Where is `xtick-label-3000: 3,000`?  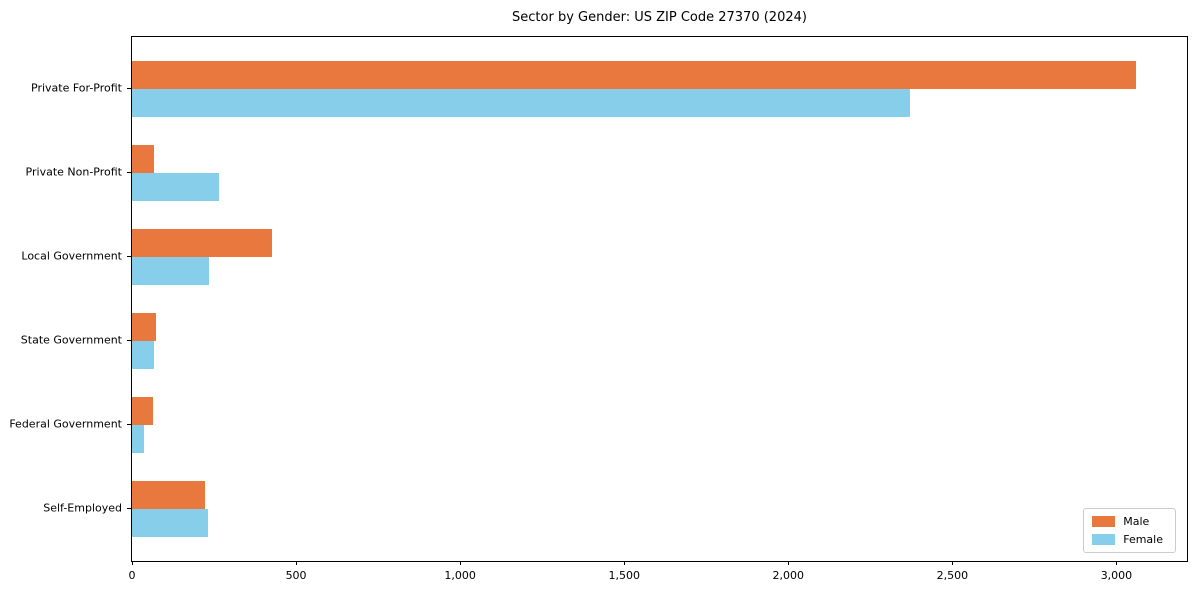 xtick-label-3000: 3,000 is located at coordinates (1116, 575).